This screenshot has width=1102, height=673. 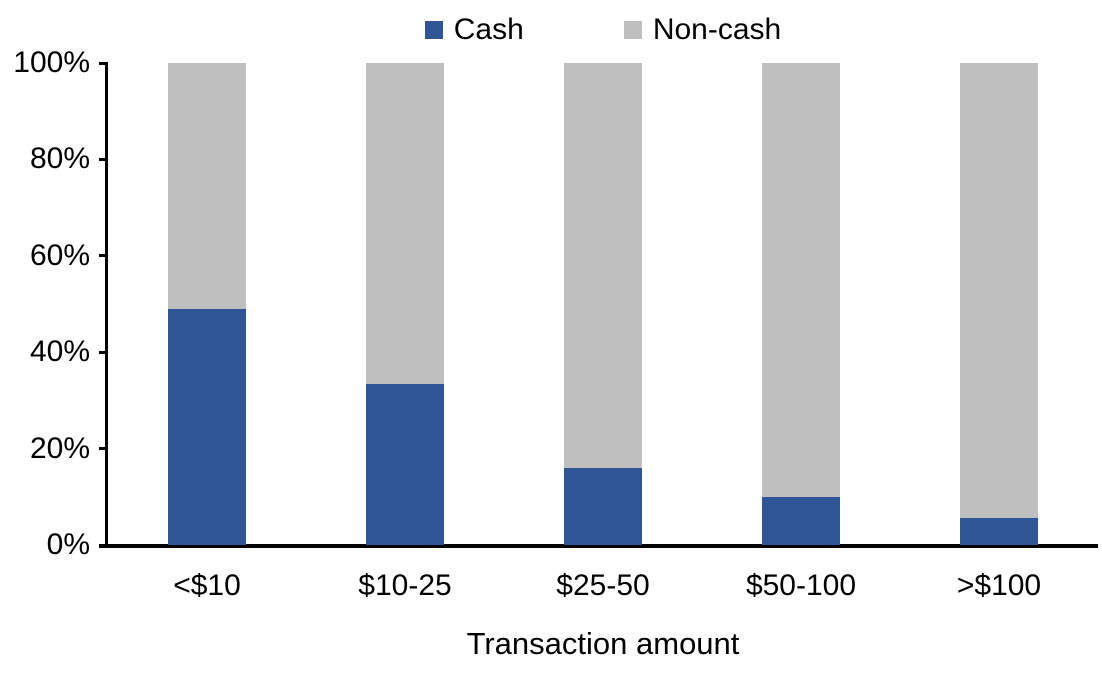 I want to click on y-axis-line, so click(x=106, y=304).